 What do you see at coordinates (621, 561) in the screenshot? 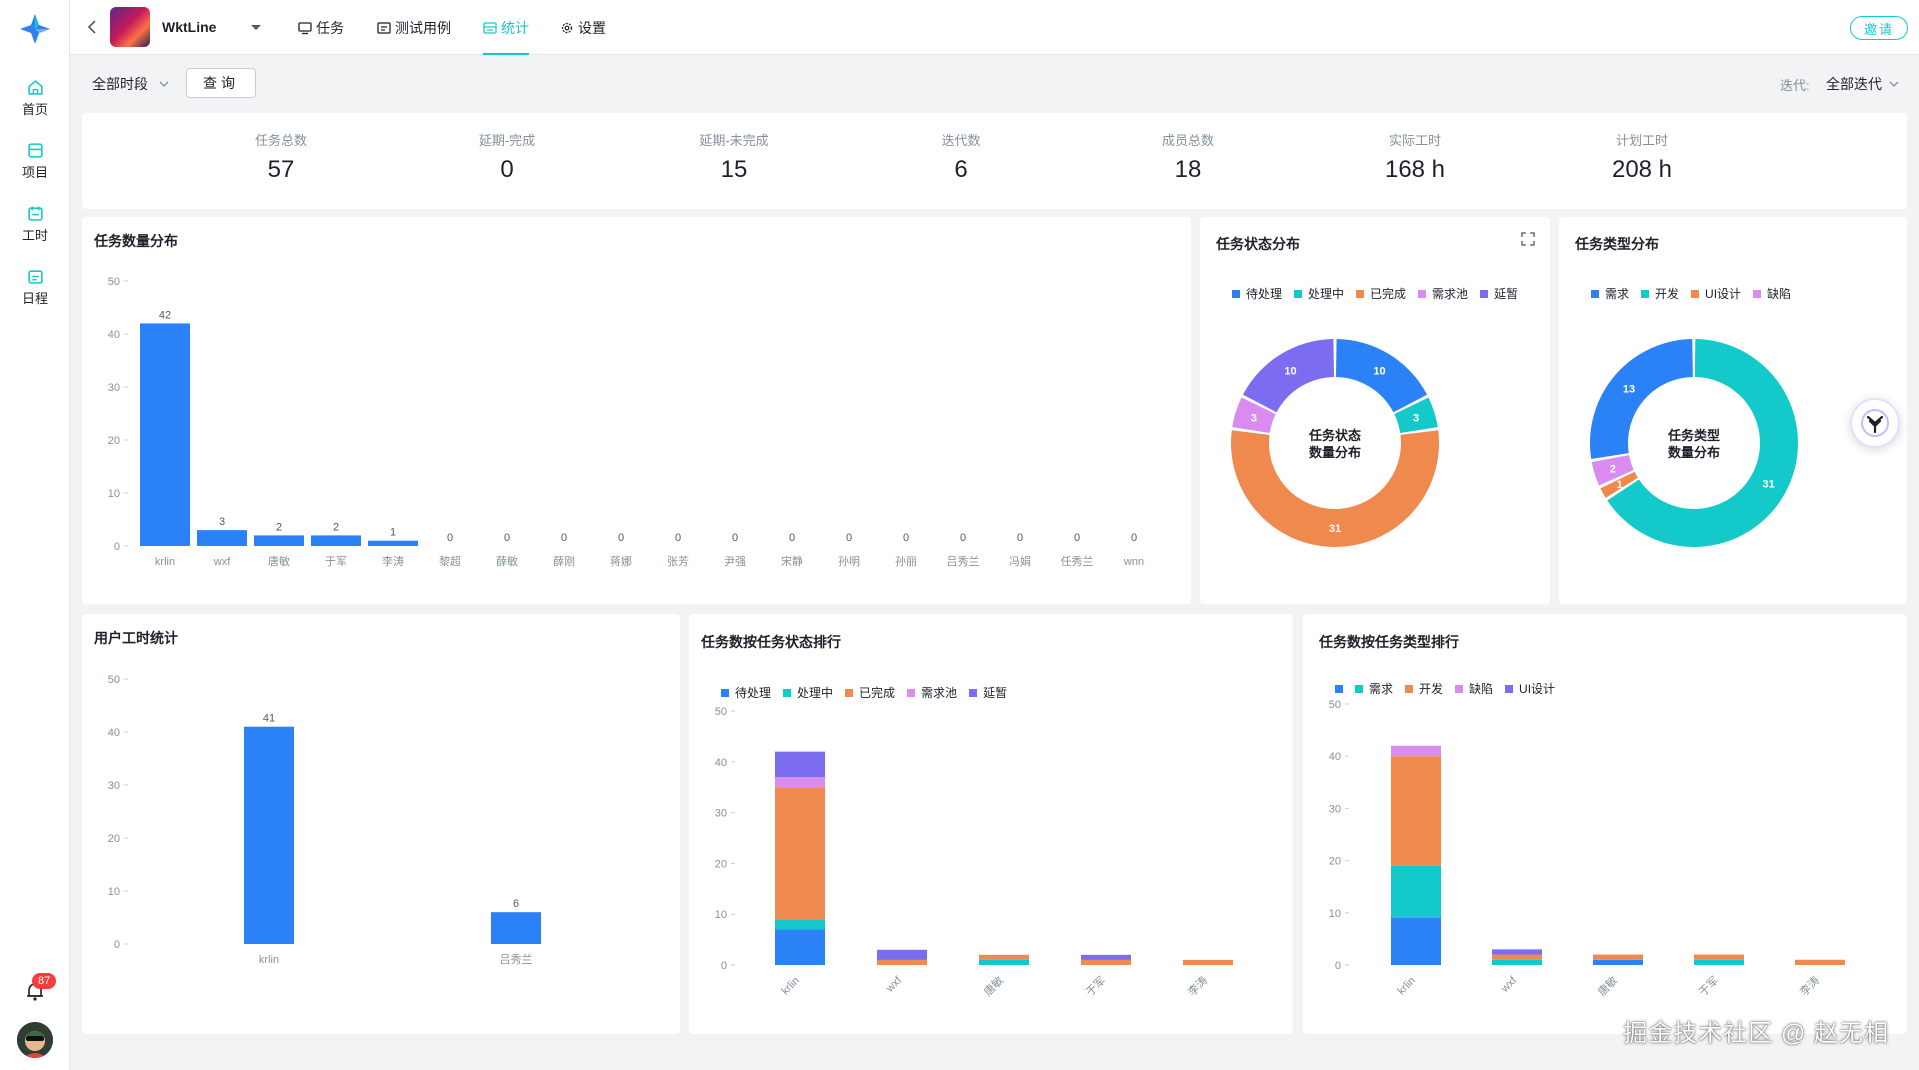
I see `x-tick-label: 蒋娜` at bounding box center [621, 561].